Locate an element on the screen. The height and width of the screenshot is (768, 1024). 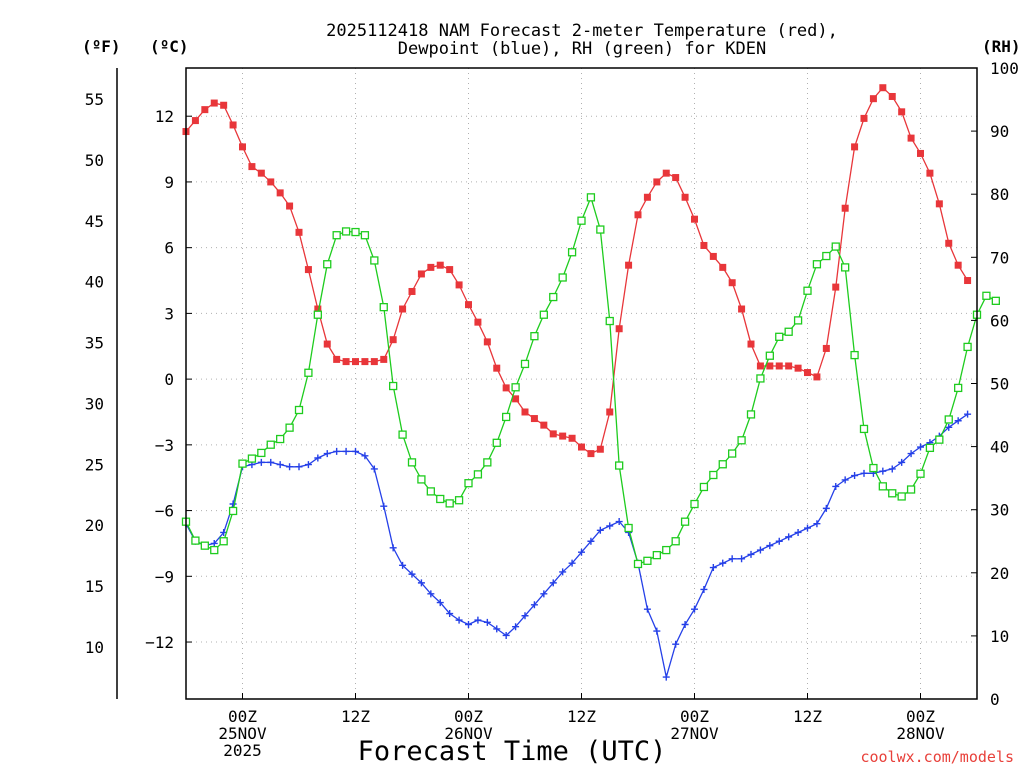
time-tick-label: 2025 is located at coordinates (242, 750).